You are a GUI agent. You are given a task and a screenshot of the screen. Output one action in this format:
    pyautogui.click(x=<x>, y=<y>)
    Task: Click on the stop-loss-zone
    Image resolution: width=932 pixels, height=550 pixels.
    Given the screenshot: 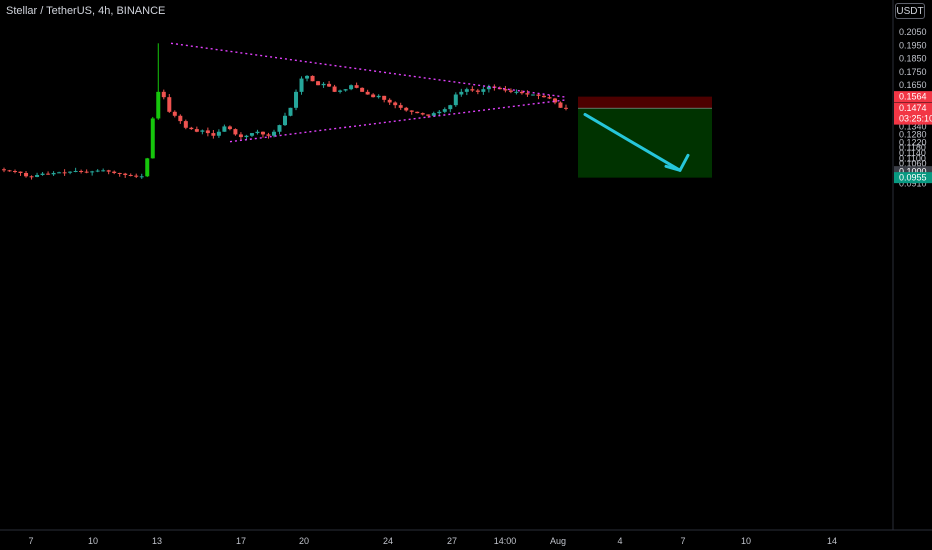 What is the action you would take?
    pyautogui.click(x=645, y=102)
    